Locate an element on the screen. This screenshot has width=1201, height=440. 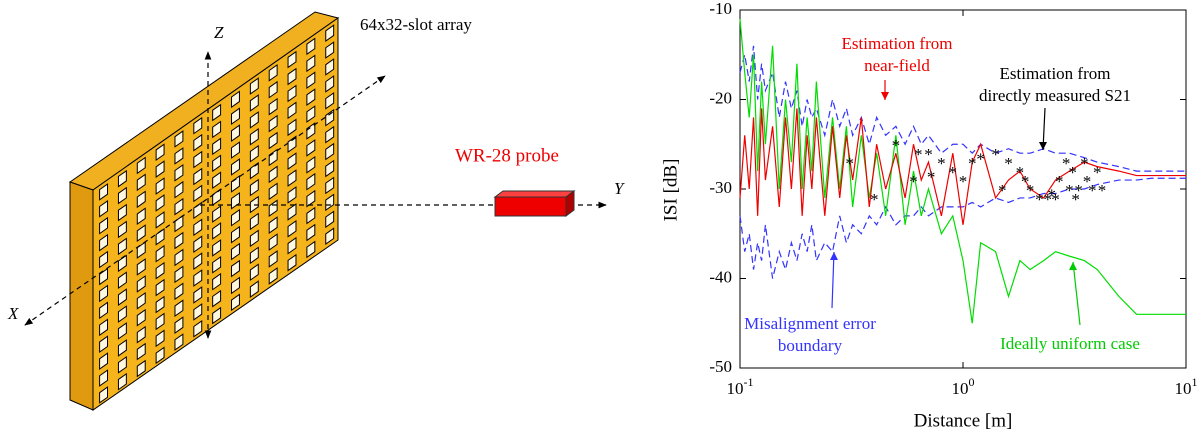
annotation: boundary is located at coordinates (810, 345).